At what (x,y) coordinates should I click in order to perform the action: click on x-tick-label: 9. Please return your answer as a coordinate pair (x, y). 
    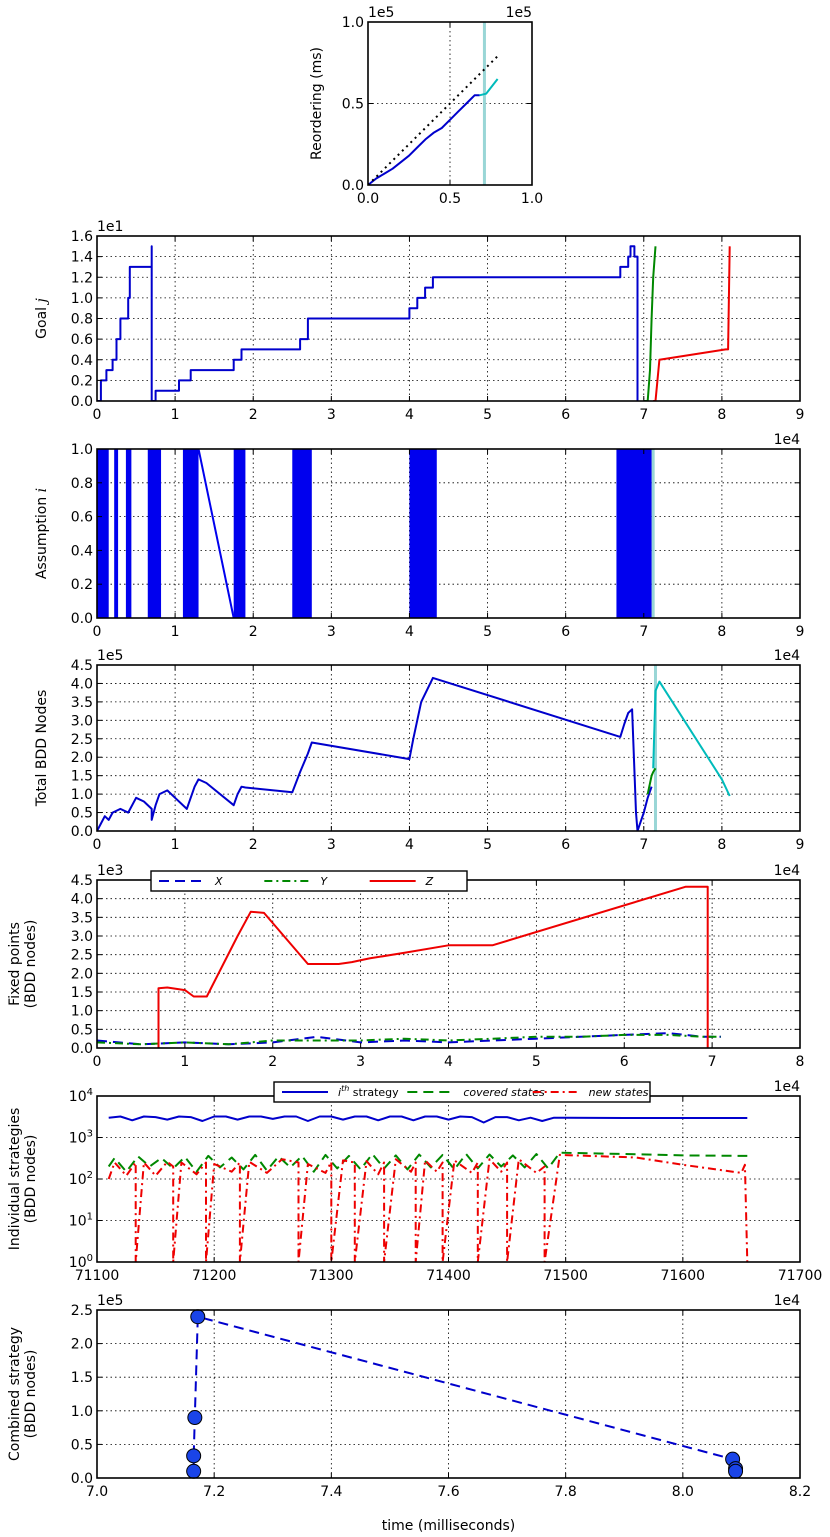
    Looking at the image, I should click on (800, 845).